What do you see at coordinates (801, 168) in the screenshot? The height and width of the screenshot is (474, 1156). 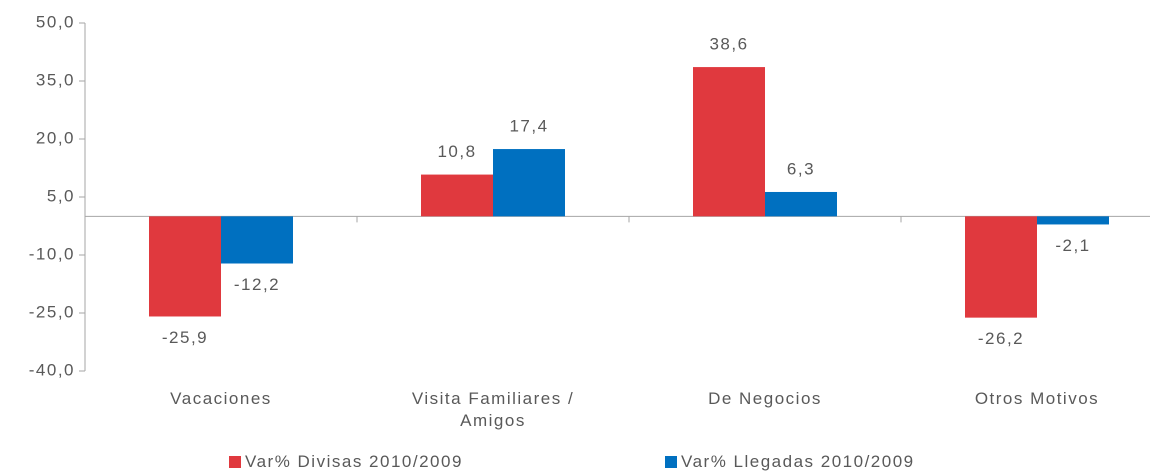 I see `data-label: 6,3` at bounding box center [801, 168].